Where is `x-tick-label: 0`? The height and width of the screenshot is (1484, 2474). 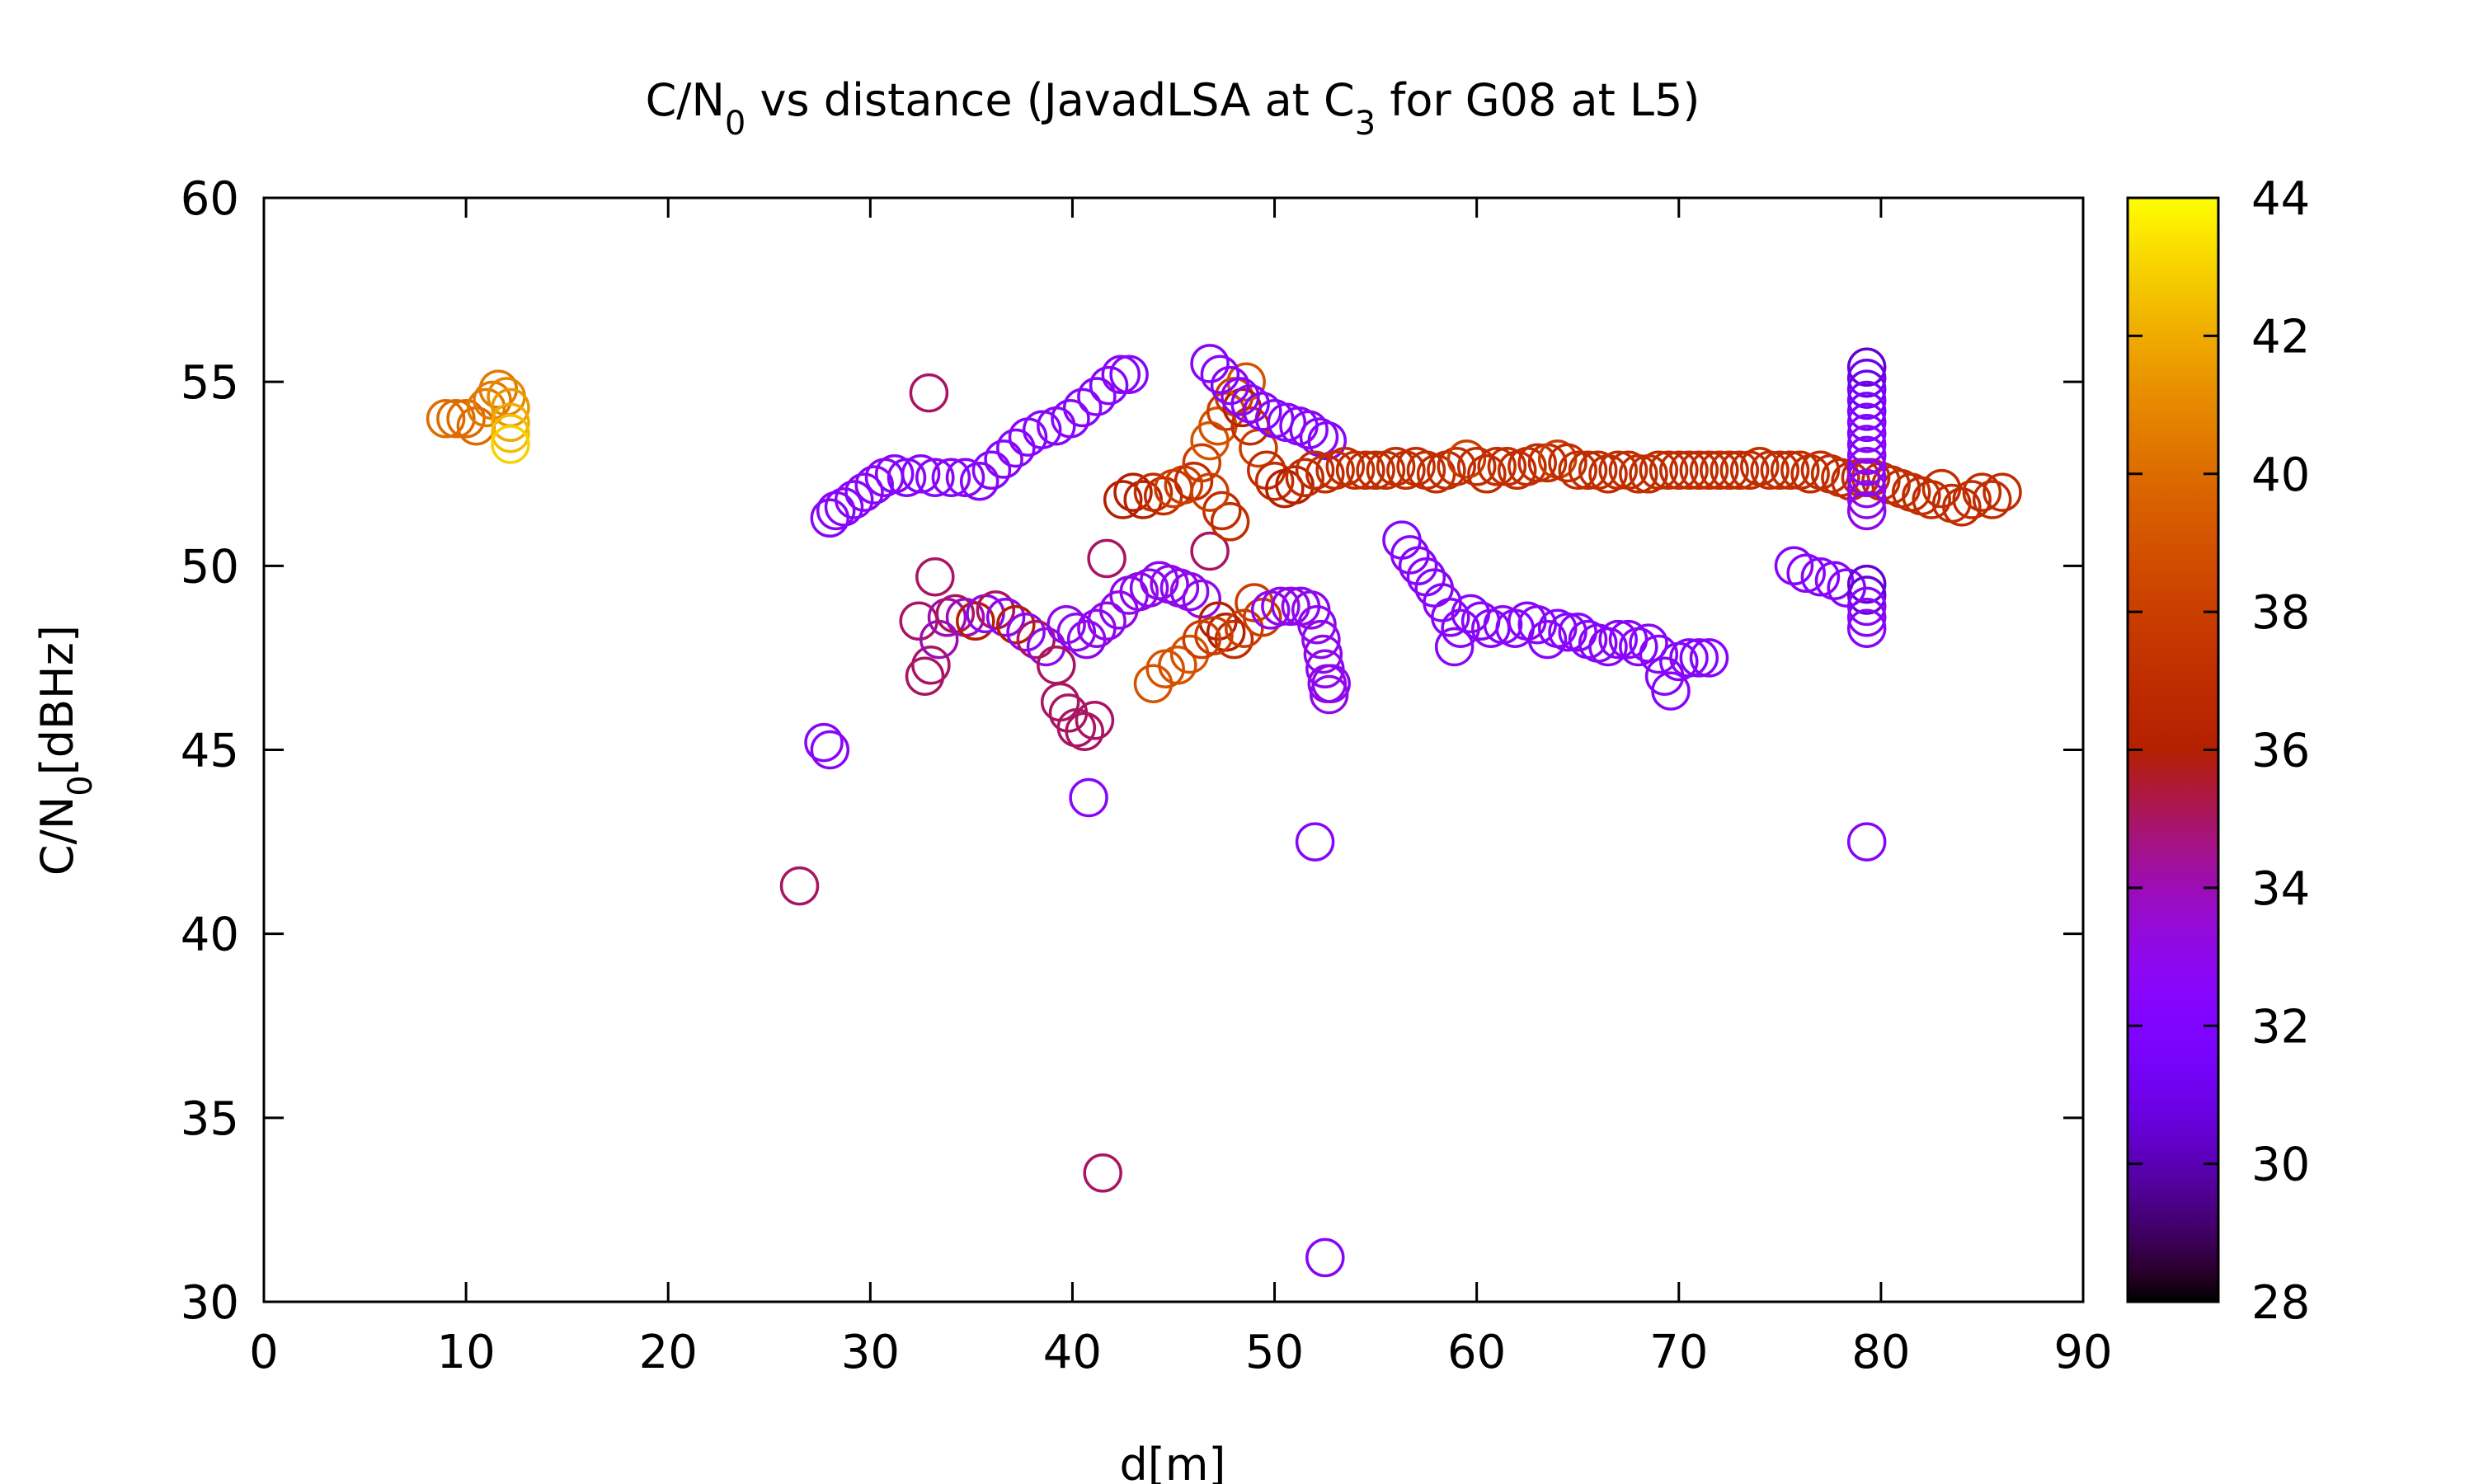
x-tick-label: 0 is located at coordinates (264, 1352).